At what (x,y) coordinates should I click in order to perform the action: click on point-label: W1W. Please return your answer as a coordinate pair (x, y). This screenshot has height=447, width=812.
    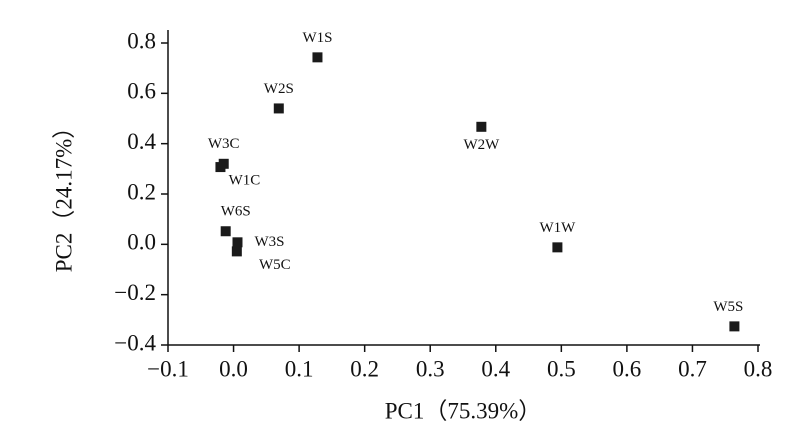
    Looking at the image, I should click on (557, 228).